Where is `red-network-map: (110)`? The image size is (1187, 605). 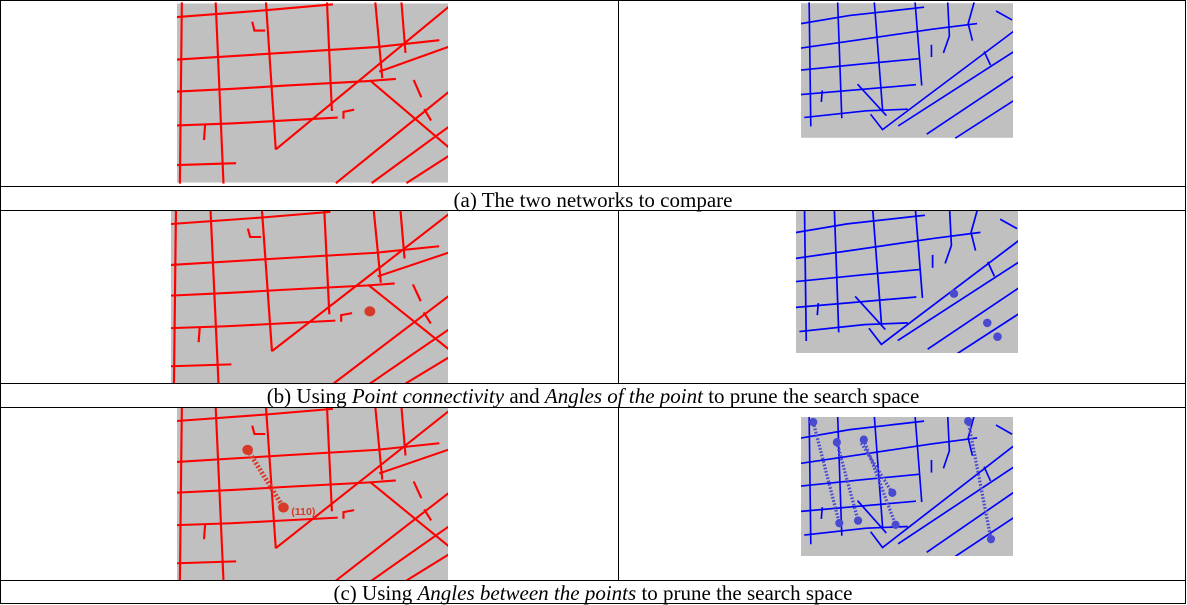 red-network-map: (110) is located at coordinates (312, 494).